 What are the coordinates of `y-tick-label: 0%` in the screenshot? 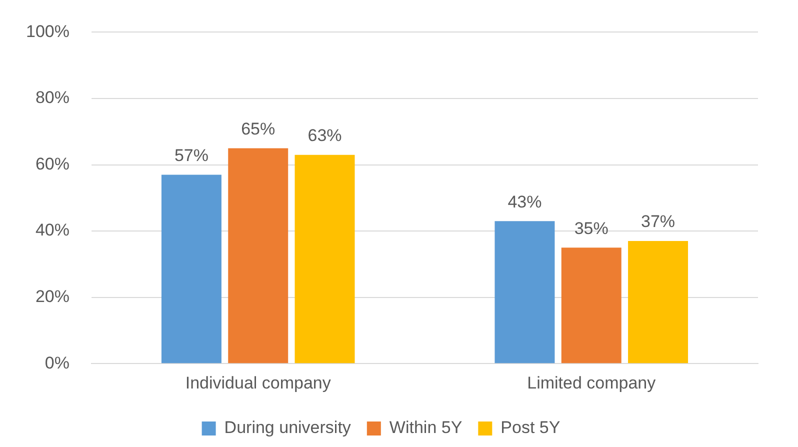 It's located at (57, 362).